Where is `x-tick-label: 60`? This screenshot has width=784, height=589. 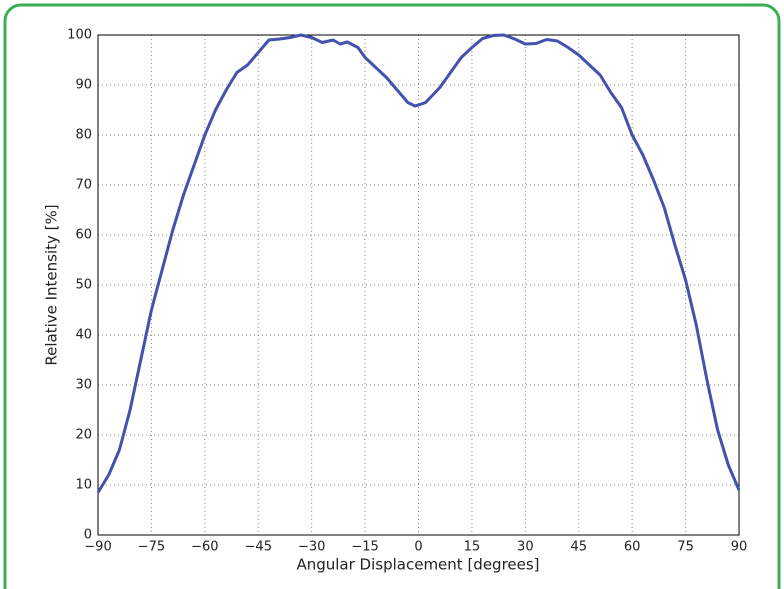 x-tick-label: 60 is located at coordinates (632, 547).